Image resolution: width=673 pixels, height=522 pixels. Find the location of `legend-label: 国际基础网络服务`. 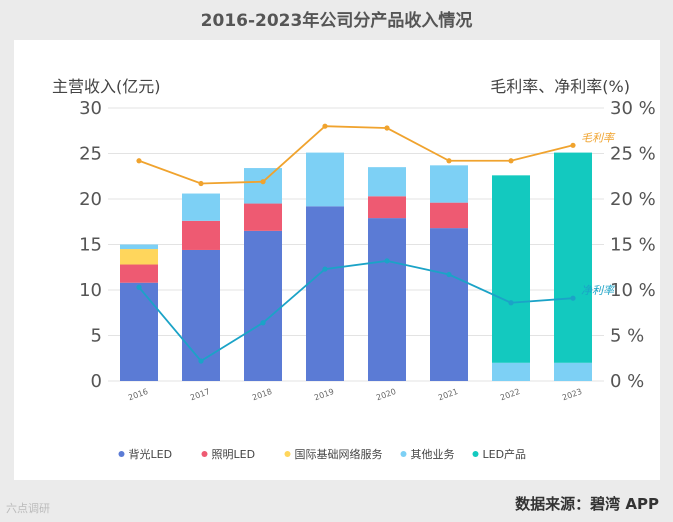

legend-label: 国际基础网络服务 is located at coordinates (339, 454).